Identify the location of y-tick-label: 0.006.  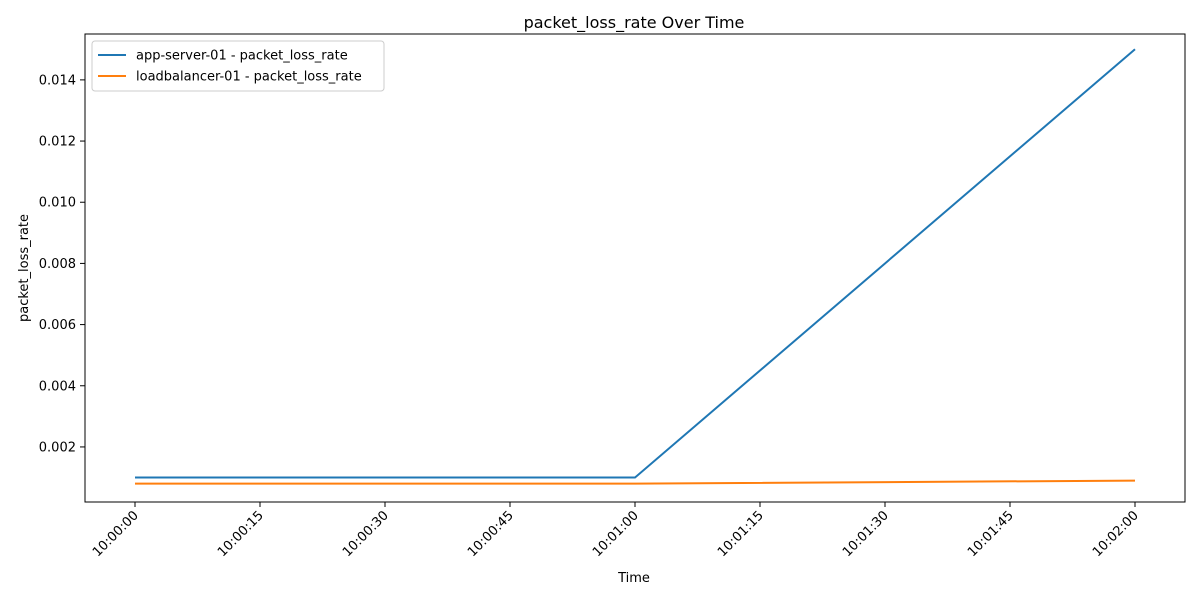
(57, 325).